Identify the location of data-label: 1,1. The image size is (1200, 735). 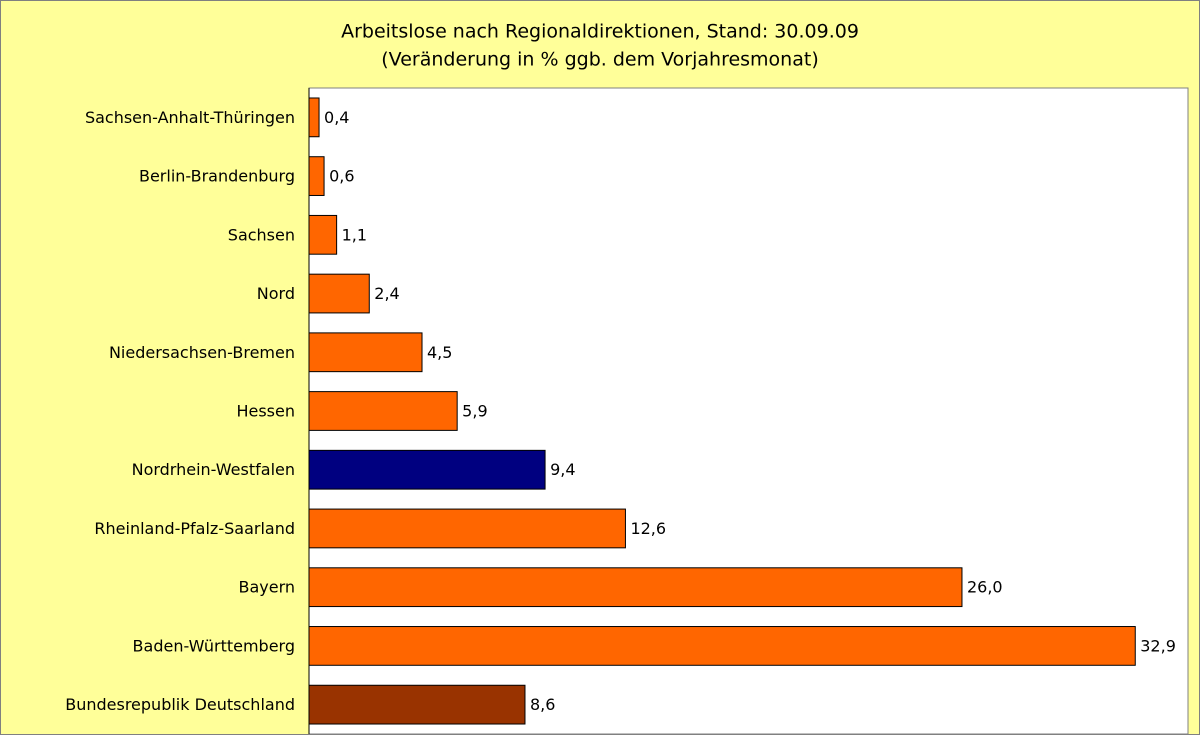
(354, 234).